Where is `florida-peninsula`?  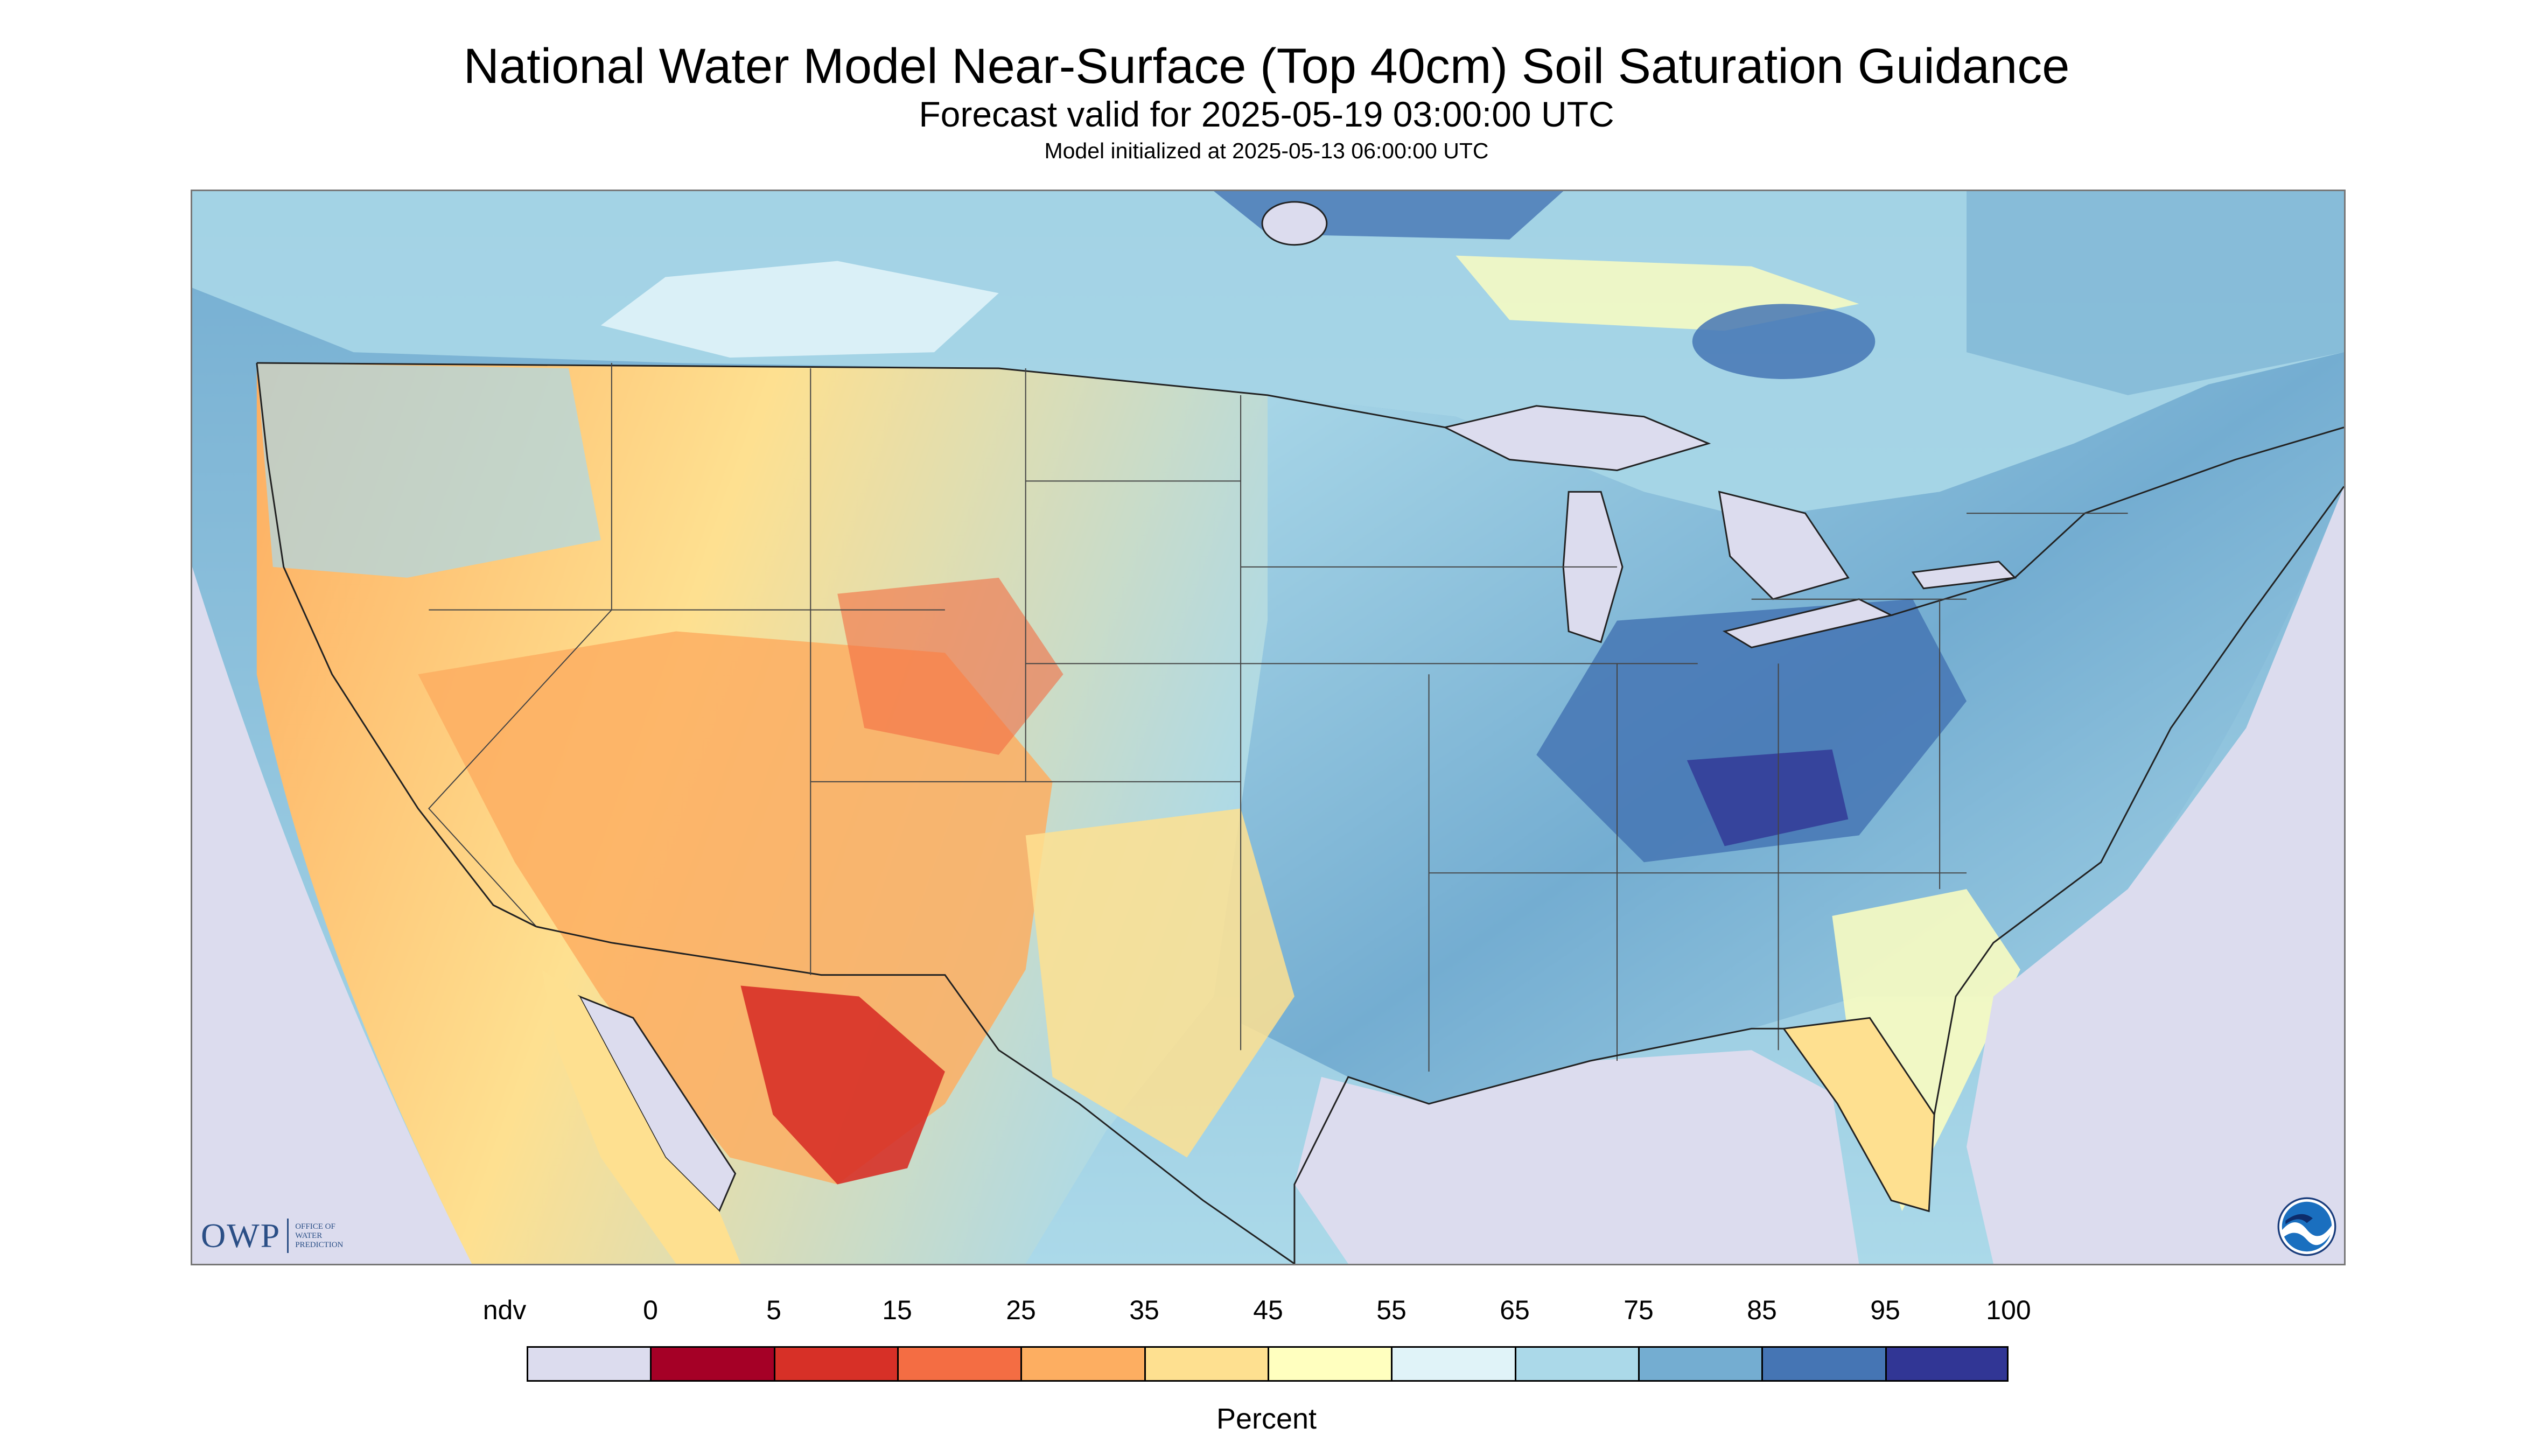 florida-peninsula is located at coordinates (1859, 1115).